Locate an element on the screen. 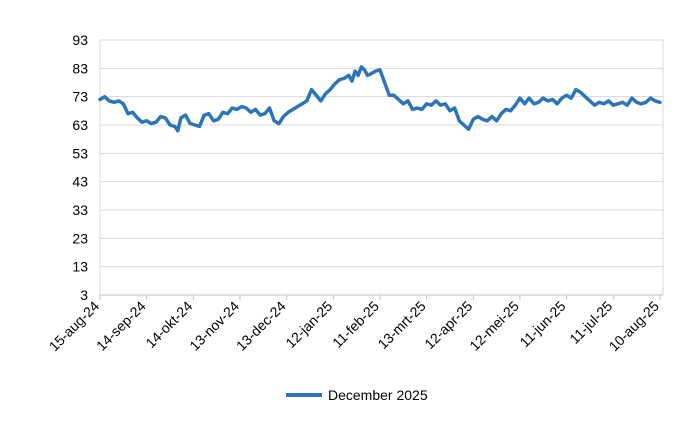 The height and width of the screenshot is (430, 700). x-tick-label: 15-aug-24 is located at coordinates (74, 326).